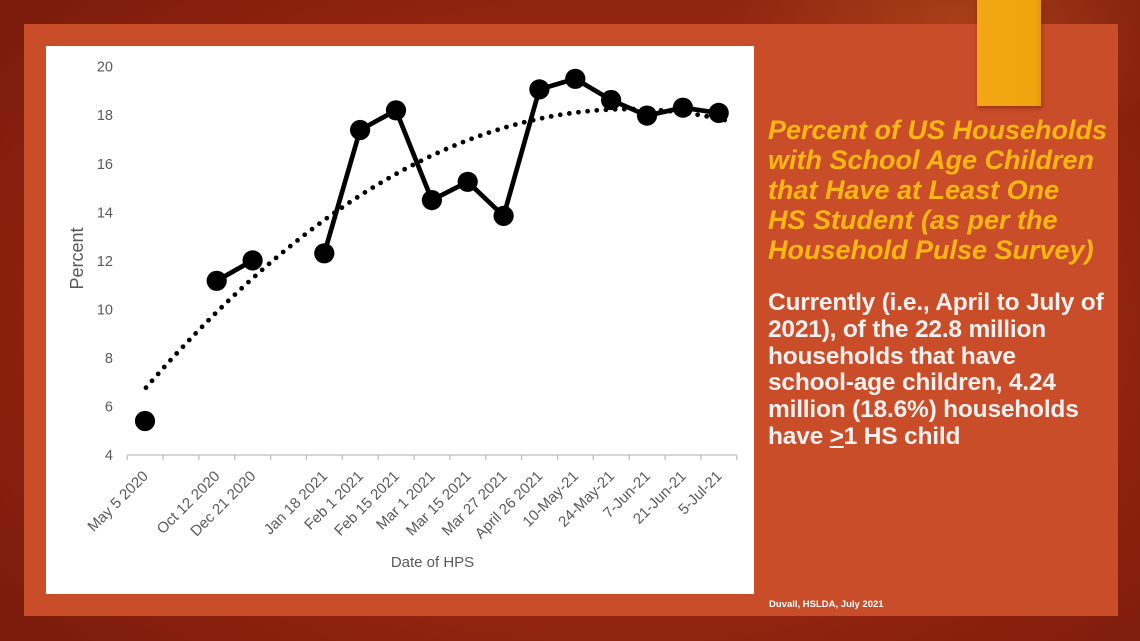 The width and height of the screenshot is (1140, 641). What do you see at coordinates (105, 213) in the screenshot?
I see `svg-text: 14` at bounding box center [105, 213].